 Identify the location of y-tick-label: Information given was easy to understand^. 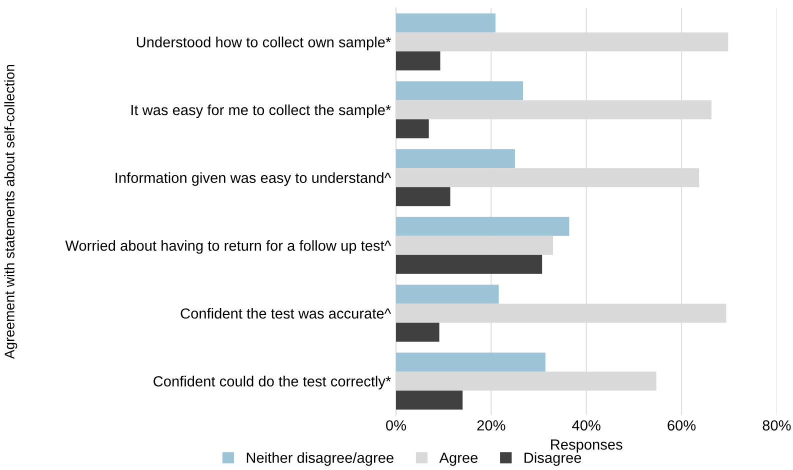
(254, 179).